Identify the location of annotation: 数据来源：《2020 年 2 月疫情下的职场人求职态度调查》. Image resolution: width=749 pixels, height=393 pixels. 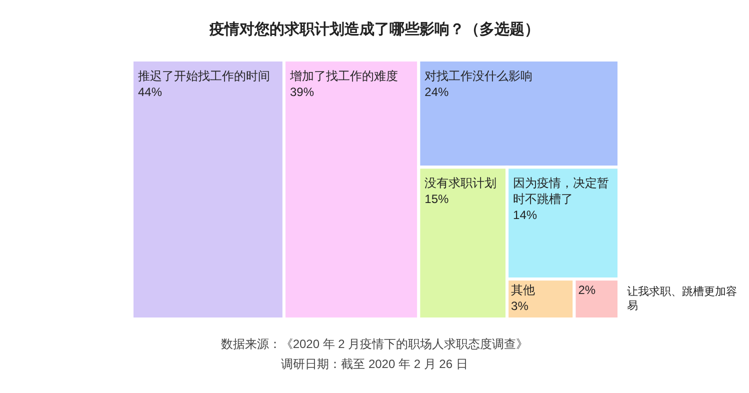
(375, 344).